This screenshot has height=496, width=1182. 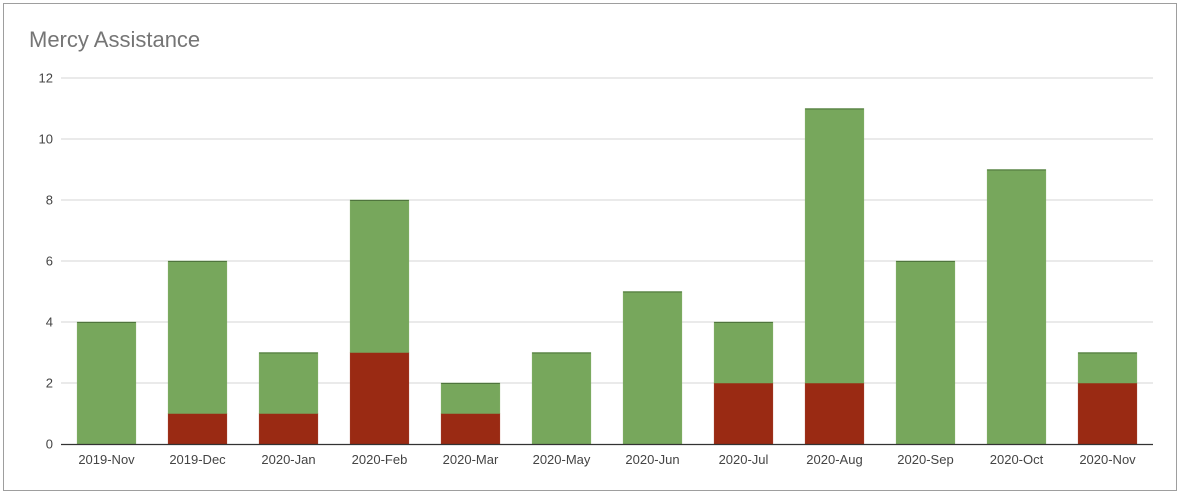 What do you see at coordinates (106, 459) in the screenshot?
I see `x-tick-label: 2019-Nov` at bounding box center [106, 459].